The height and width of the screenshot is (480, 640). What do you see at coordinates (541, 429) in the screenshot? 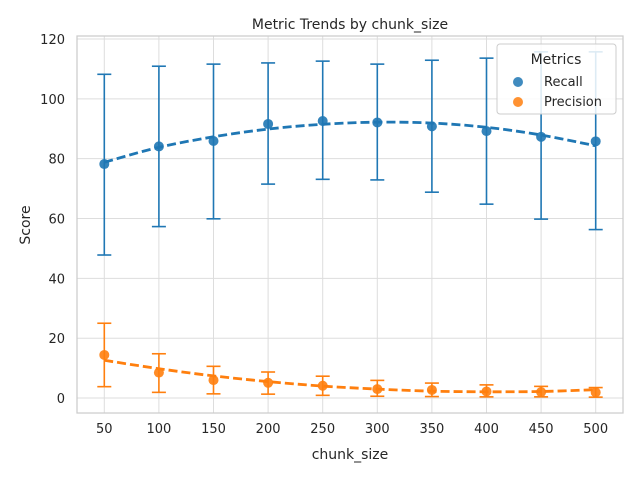
I see `x-tick-label: 450` at bounding box center [541, 429].